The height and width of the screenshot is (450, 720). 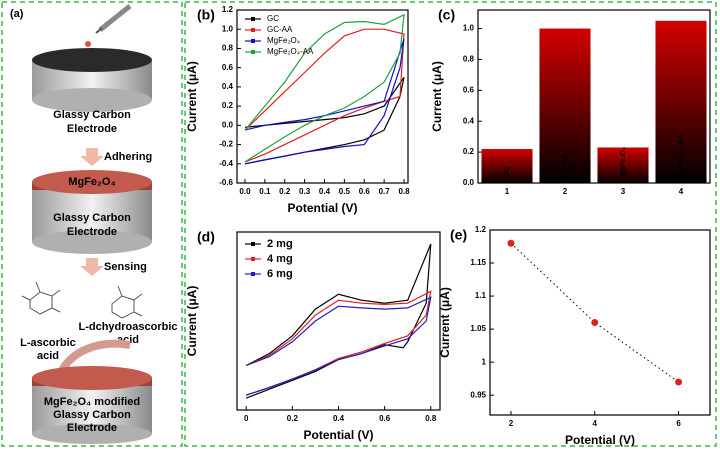 What do you see at coordinates (245, 191) in the screenshot?
I see `x-tick-label: 0.0` at bounding box center [245, 191].